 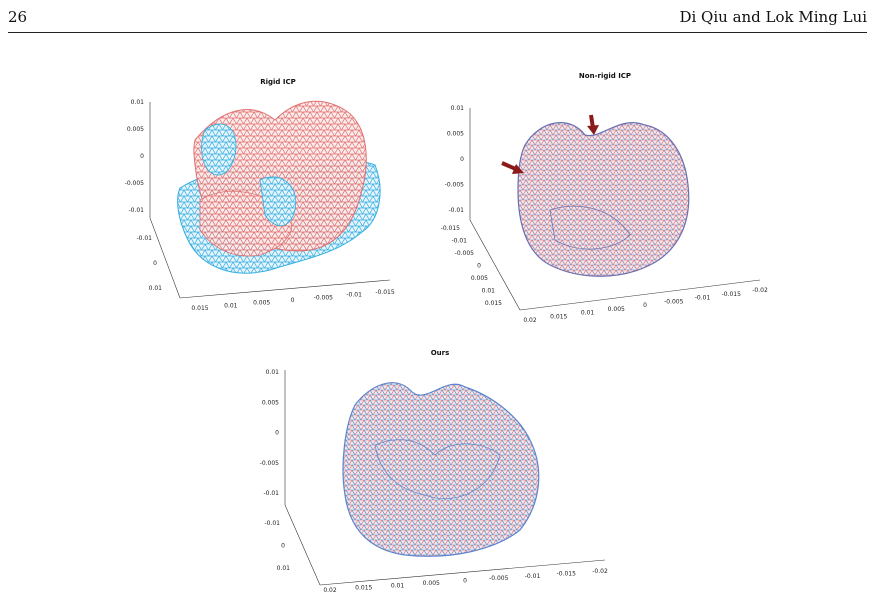 I want to click on arrow-down-icon, so click(x=593, y=124).